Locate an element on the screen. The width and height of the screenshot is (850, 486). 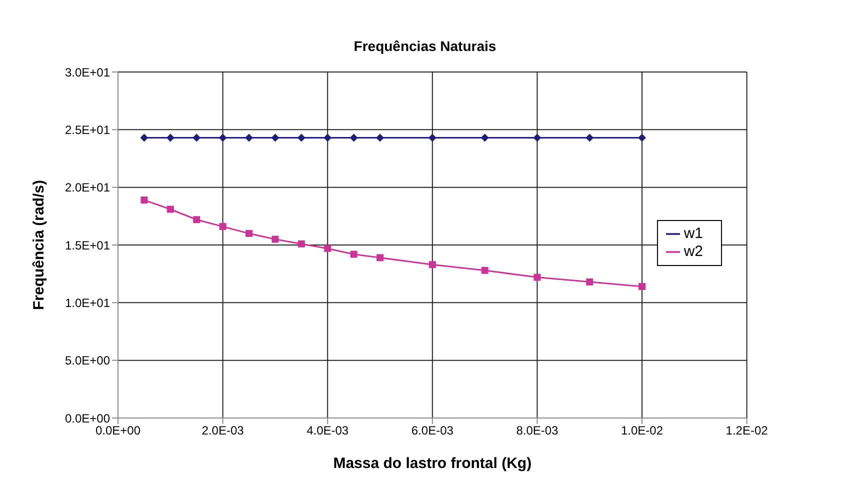
y-tick-label: 3.0E+01 is located at coordinates (87, 72).